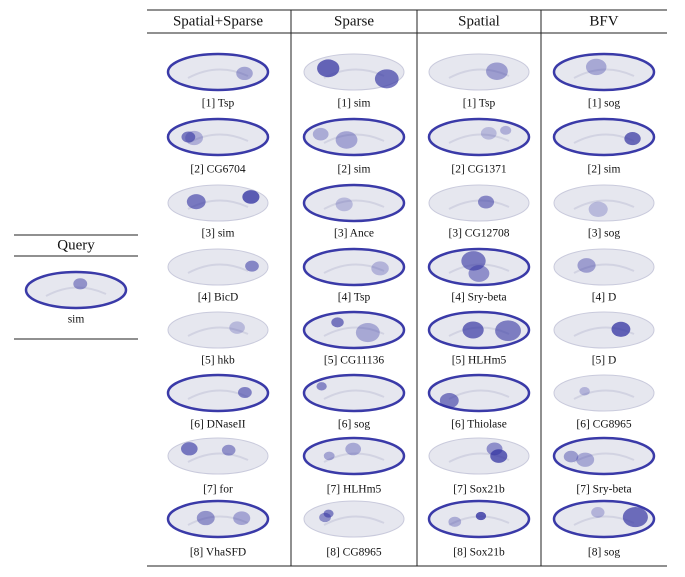  What do you see at coordinates (76, 245) in the screenshot?
I see `query-title: Query` at bounding box center [76, 245].